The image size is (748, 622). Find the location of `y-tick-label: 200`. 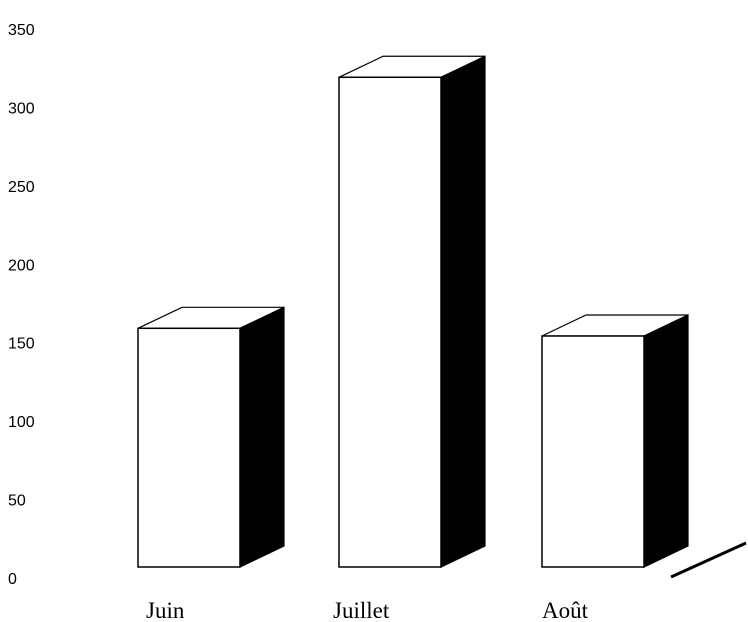

y-tick-label: 200 is located at coordinates (21, 265).